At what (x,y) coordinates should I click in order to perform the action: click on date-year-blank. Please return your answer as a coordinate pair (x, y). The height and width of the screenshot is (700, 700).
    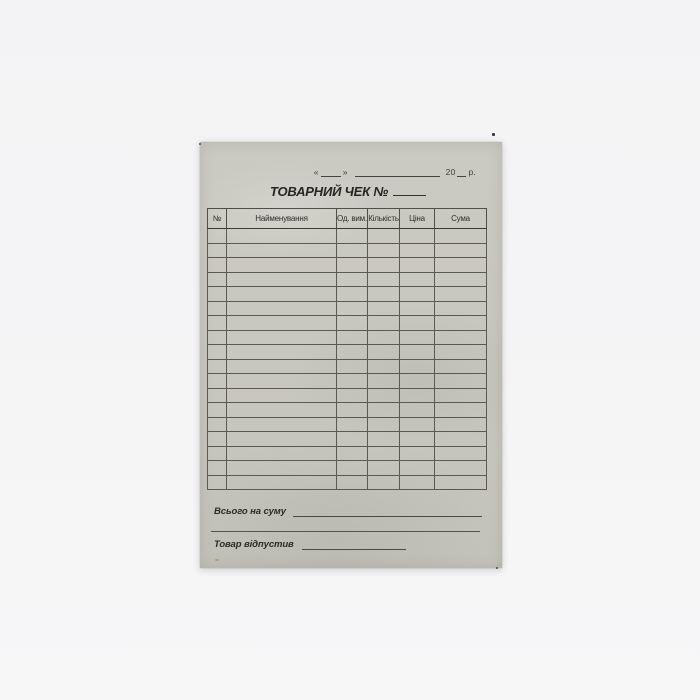
    Looking at the image, I should click on (461, 172).